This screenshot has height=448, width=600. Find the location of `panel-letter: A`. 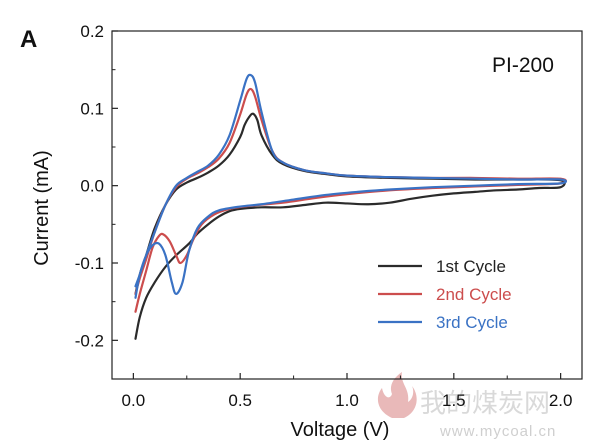

panel-letter: A is located at coordinates (28, 39).